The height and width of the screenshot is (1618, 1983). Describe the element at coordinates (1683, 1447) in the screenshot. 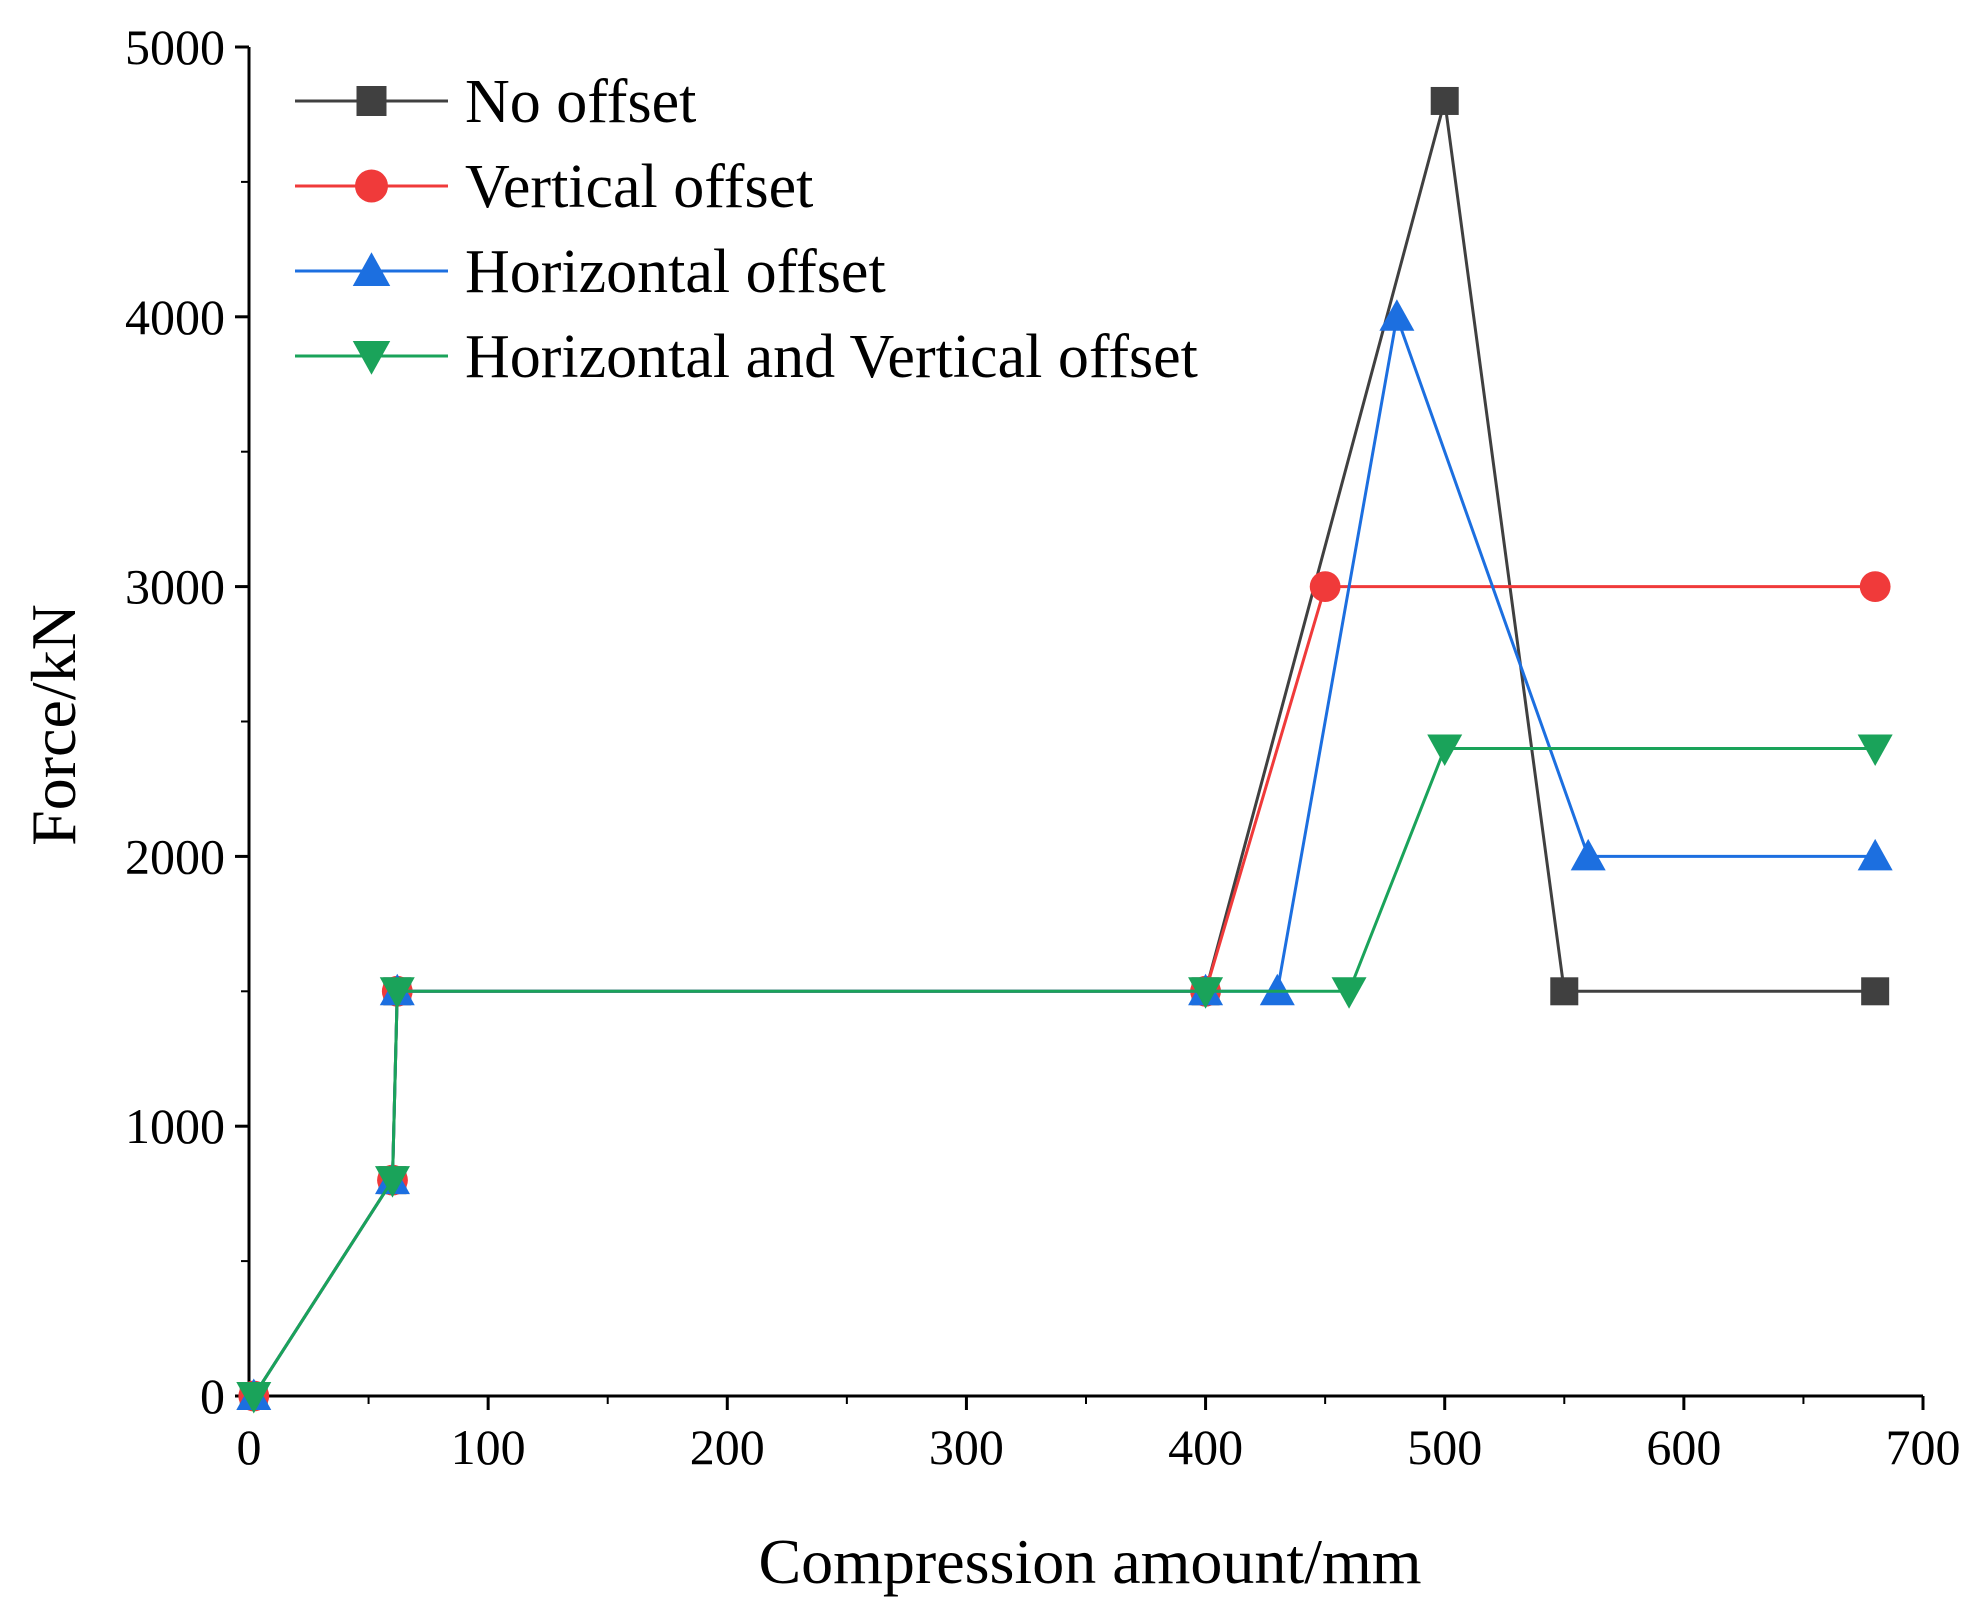

I see `x-tick-label: 600` at that location.